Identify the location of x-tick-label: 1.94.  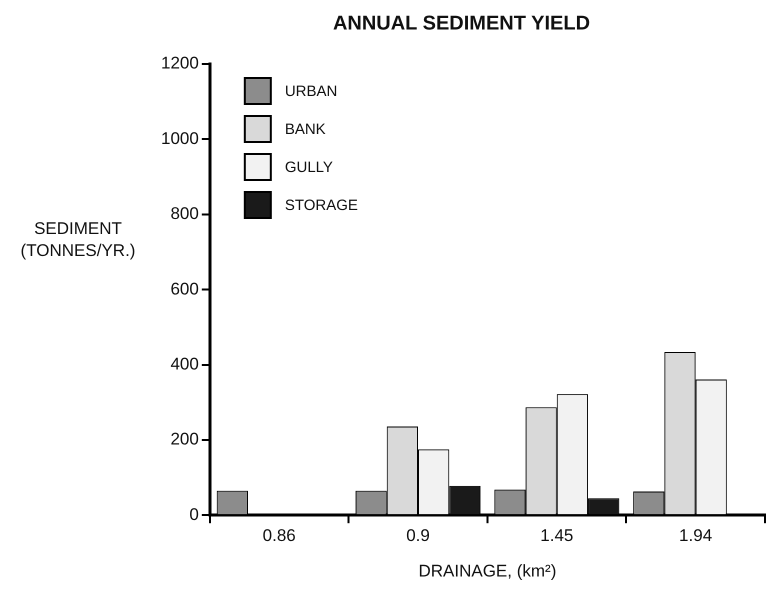
(695, 536).